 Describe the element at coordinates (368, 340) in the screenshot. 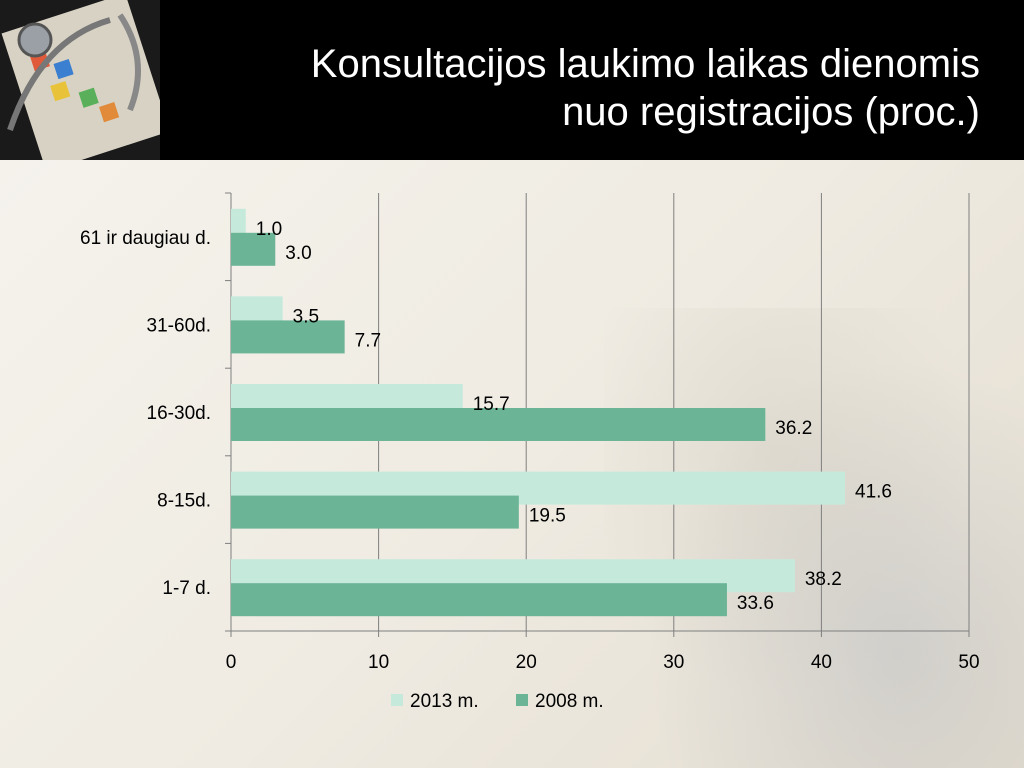

I see `data-label: 7.7` at that location.